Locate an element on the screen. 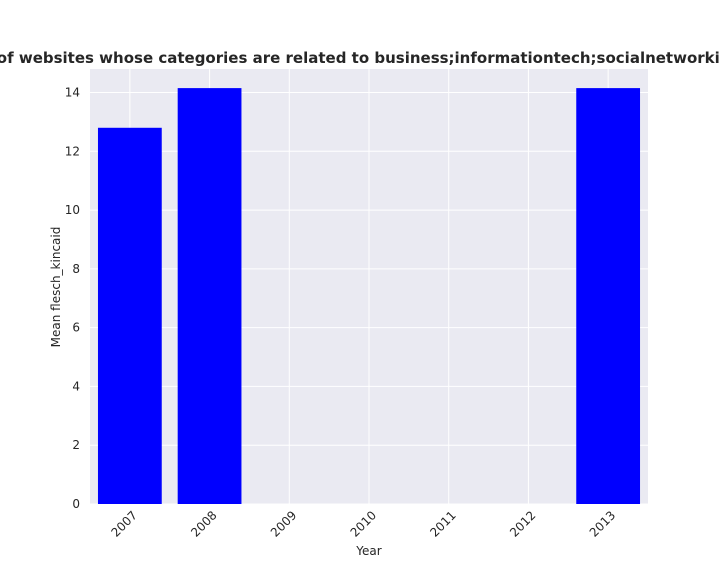  y-tick-label: 8 is located at coordinates (76, 269).